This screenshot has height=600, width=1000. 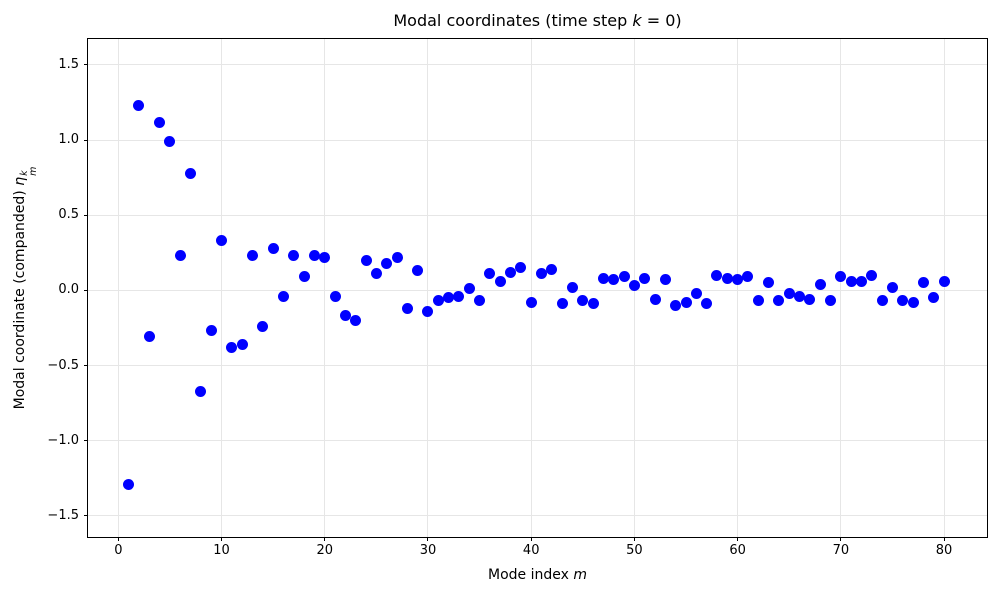 I want to click on x-axis-label-var-m: m, so click(x=580, y=575).